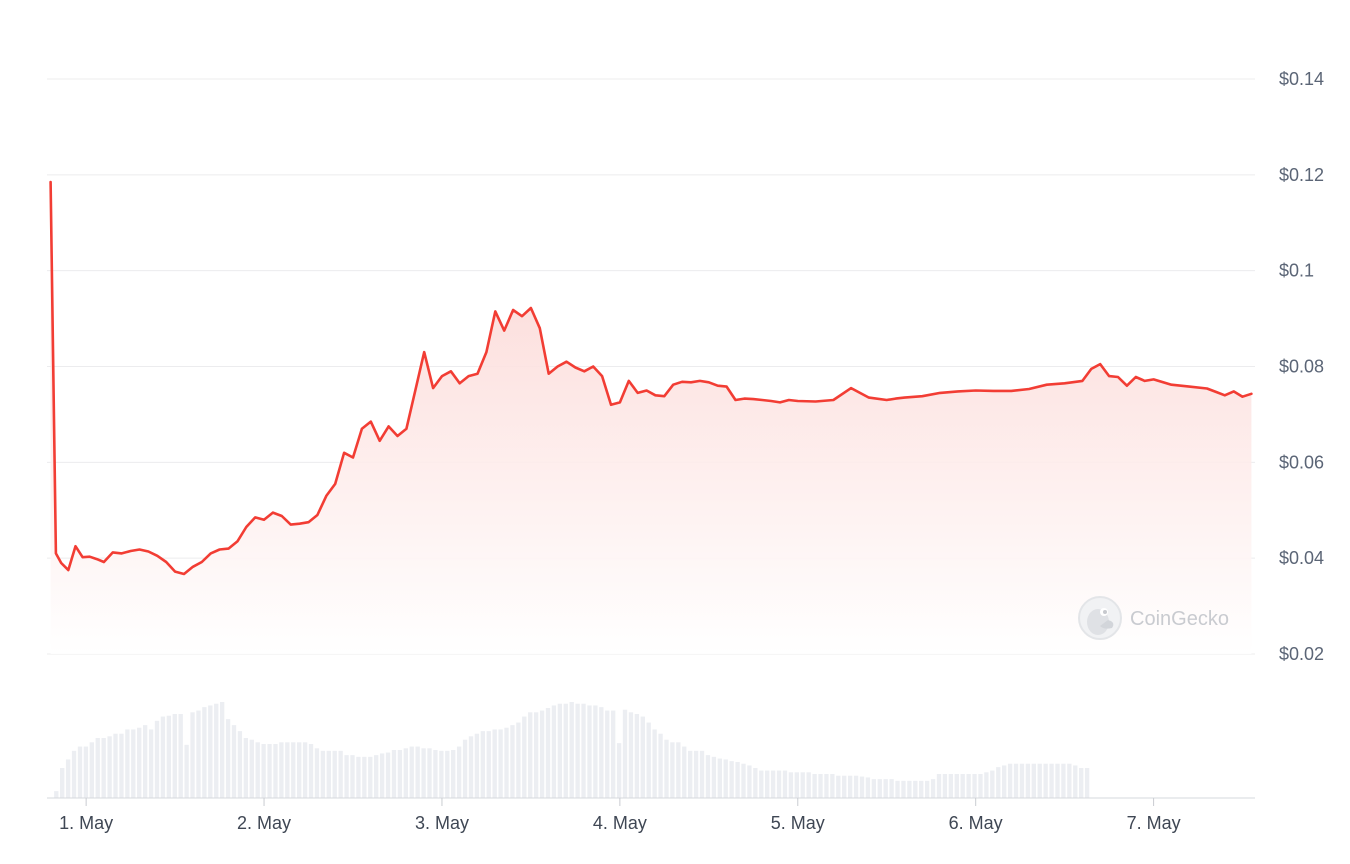 The width and height of the screenshot is (1350, 864). What do you see at coordinates (976, 823) in the screenshot?
I see `x-tick-label: 6. May` at bounding box center [976, 823].